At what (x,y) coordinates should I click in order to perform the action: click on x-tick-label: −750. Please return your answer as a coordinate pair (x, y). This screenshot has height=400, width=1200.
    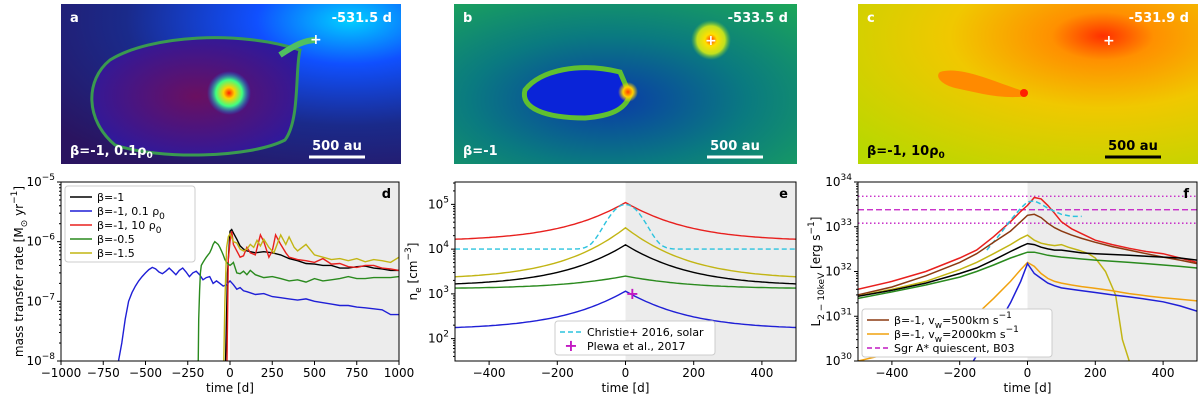
    Looking at the image, I should click on (103, 373).